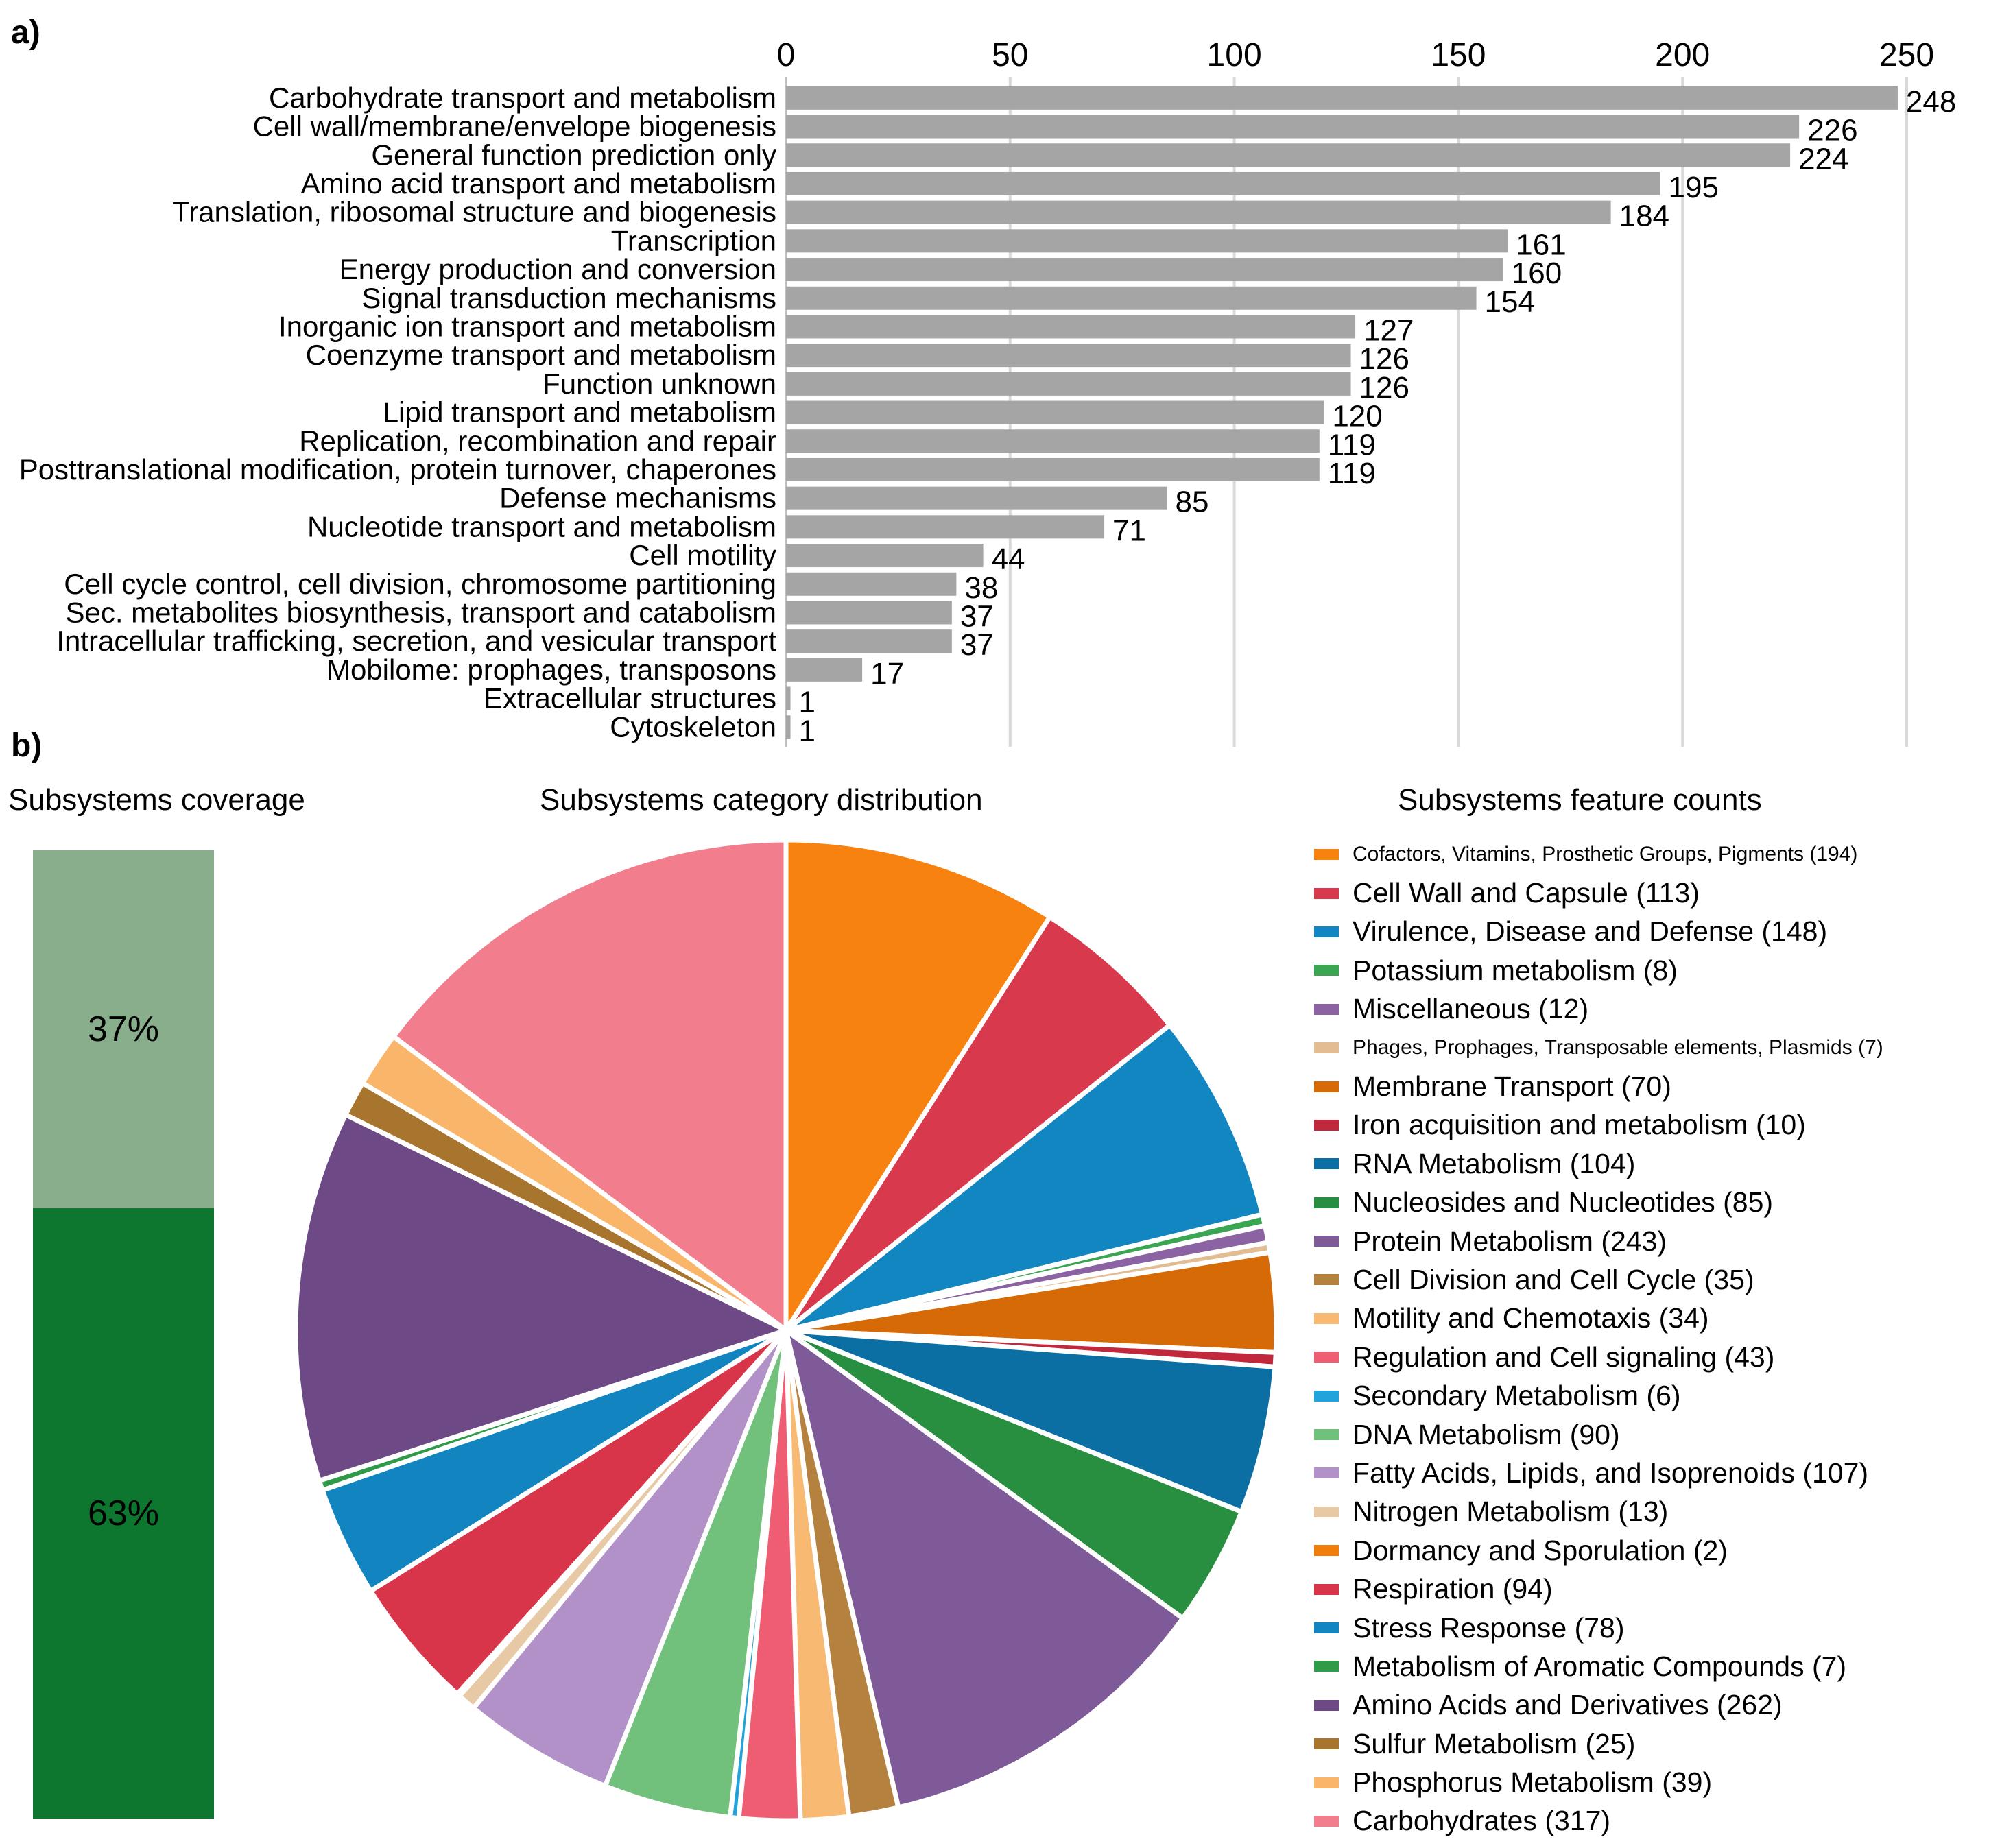 The width and height of the screenshot is (2013, 1848). What do you see at coordinates (25, 32) in the screenshot?
I see `panel-a-label: a)` at bounding box center [25, 32].